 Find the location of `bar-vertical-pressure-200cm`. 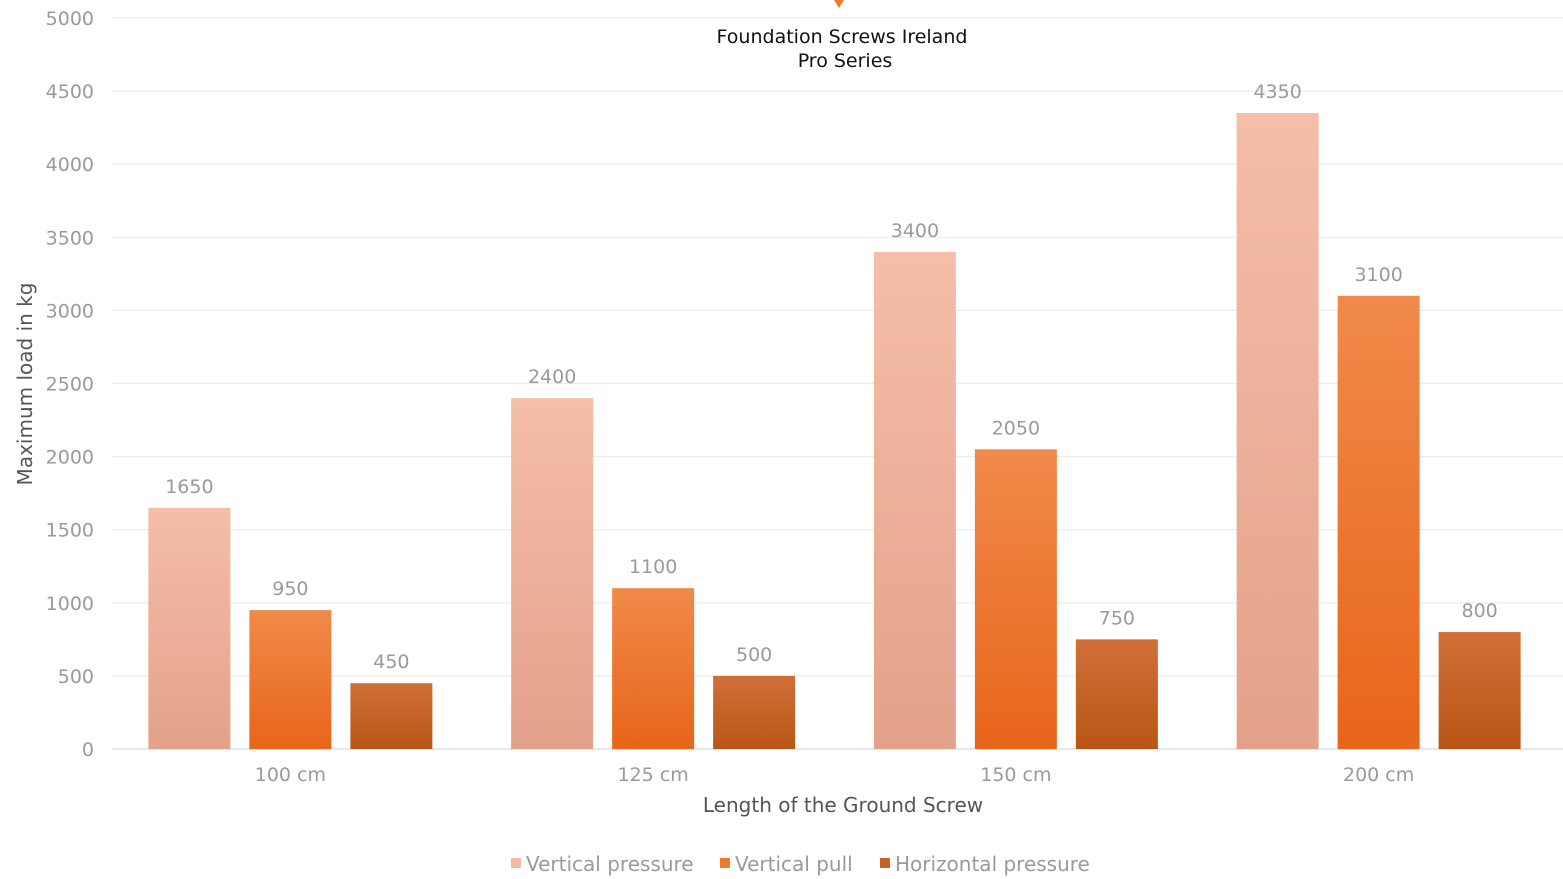

bar-vertical-pressure-200cm is located at coordinates (1277, 431).